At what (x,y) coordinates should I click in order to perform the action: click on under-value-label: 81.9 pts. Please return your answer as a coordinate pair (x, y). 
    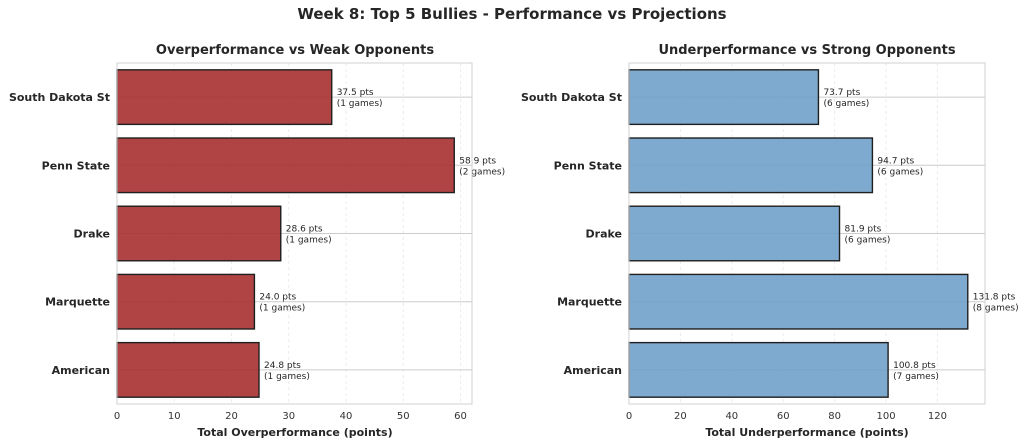
    Looking at the image, I should click on (863, 230).